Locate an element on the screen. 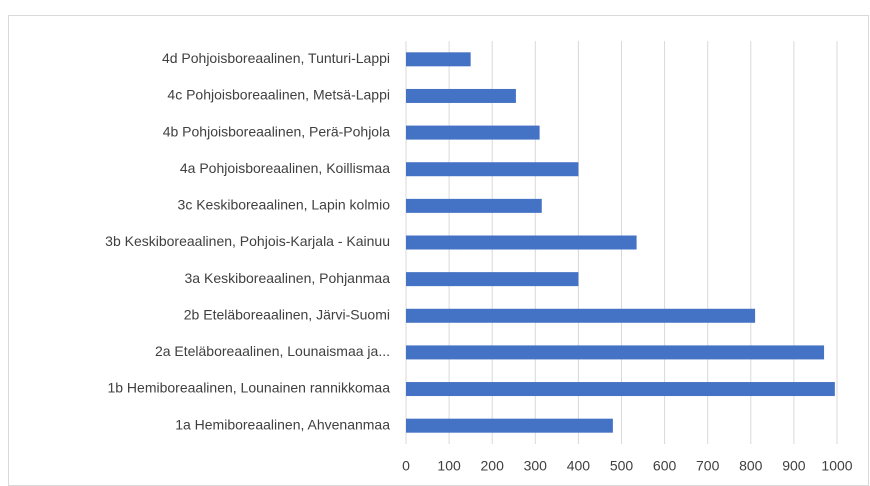 This screenshot has width=870, height=486. x-tick-label: 1000 is located at coordinates (836, 466).